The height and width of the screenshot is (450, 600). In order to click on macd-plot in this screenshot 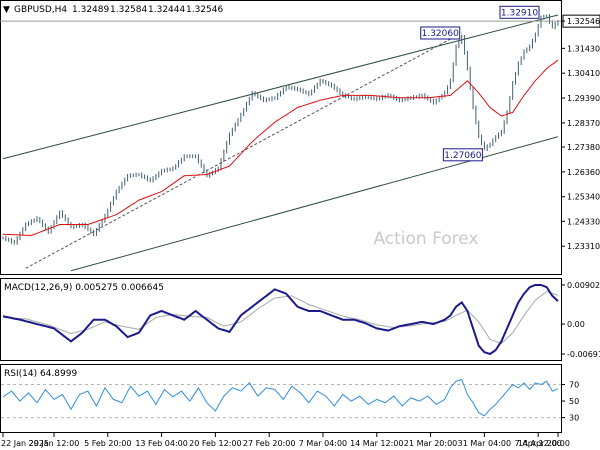, I will do `click(280, 320)`.